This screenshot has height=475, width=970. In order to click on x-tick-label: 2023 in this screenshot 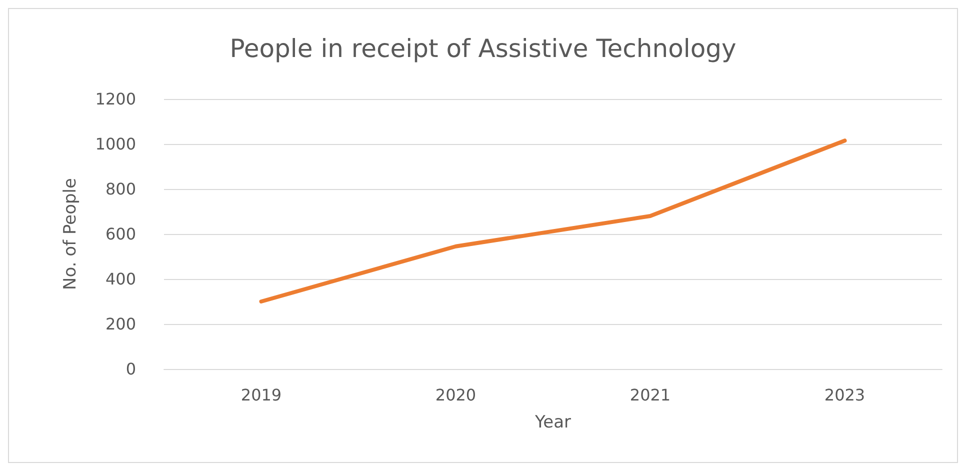, I will do `click(845, 395)`.